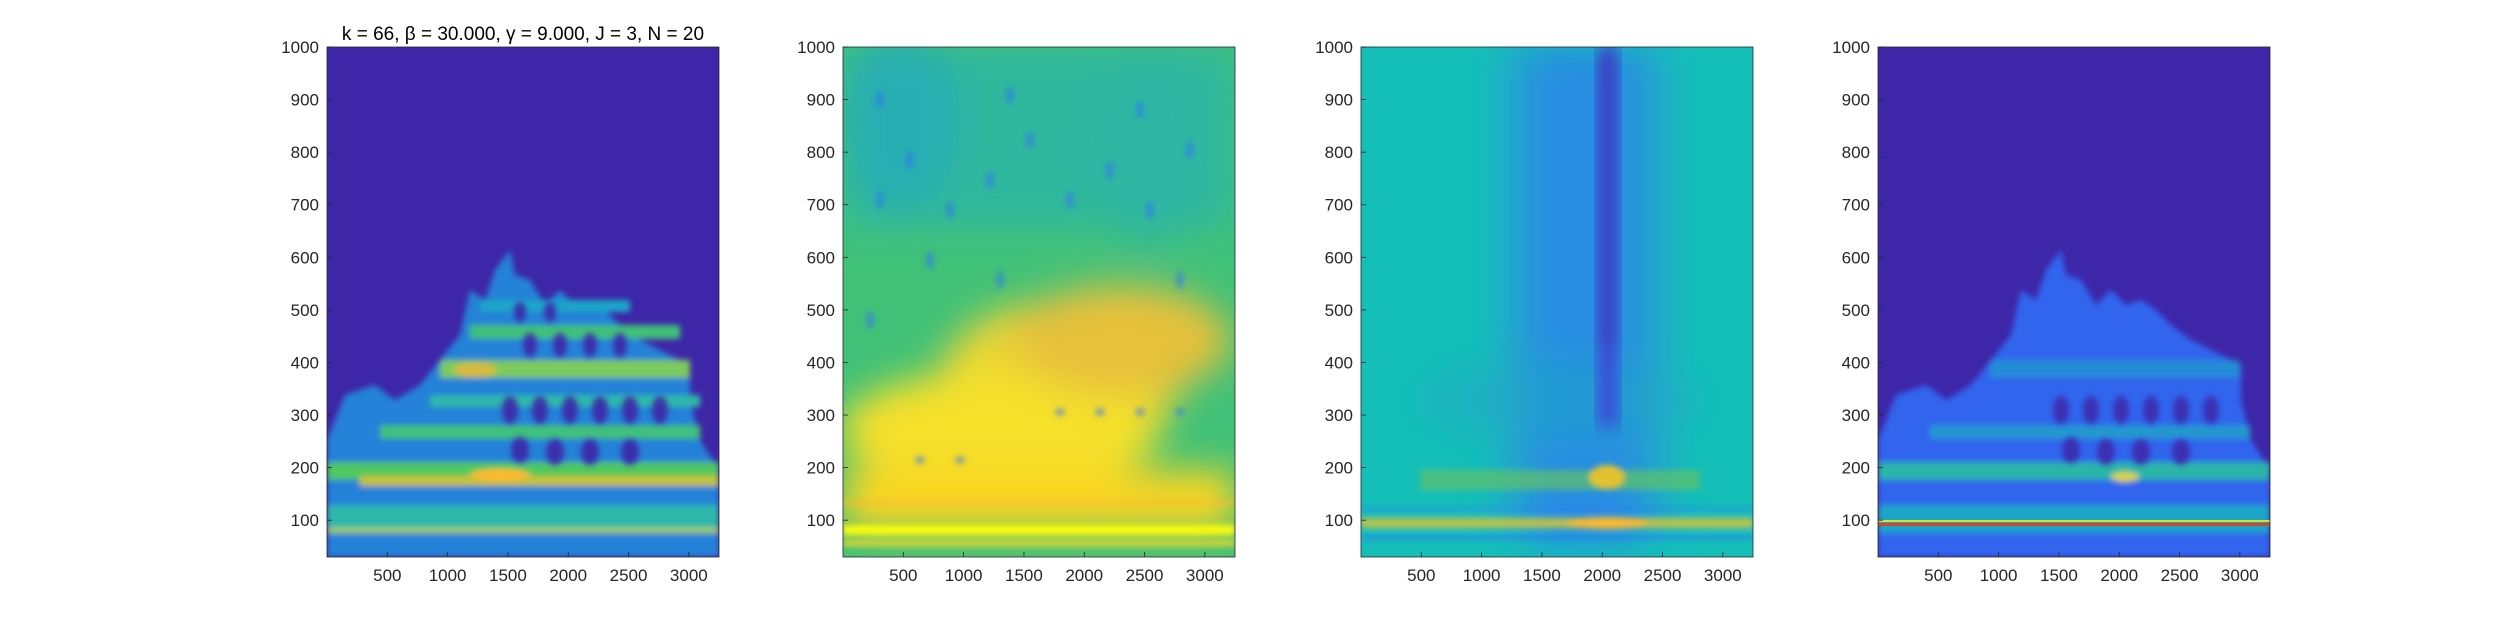 This screenshot has width=2500, height=625. What do you see at coordinates (2136, 430) in the screenshot?
I see `heatmap-4-holes` at bounding box center [2136, 430].